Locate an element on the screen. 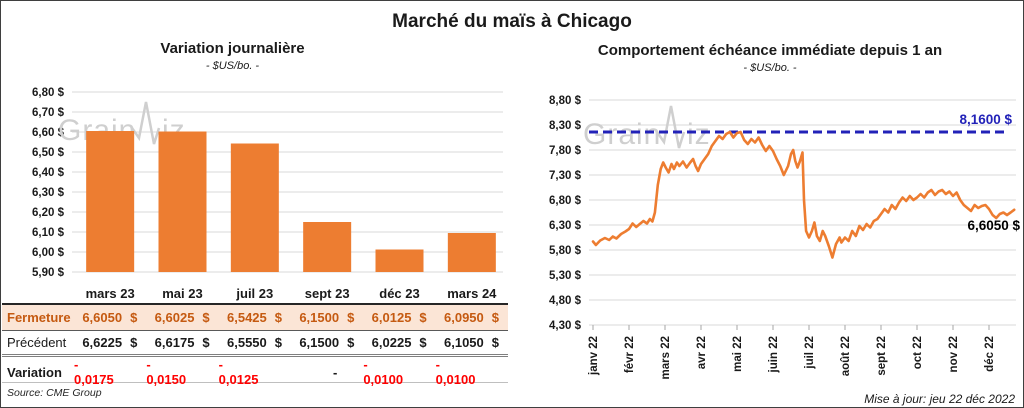 The width and height of the screenshot is (1024, 408). x-tick-label: mai 22 is located at coordinates (738, 354).